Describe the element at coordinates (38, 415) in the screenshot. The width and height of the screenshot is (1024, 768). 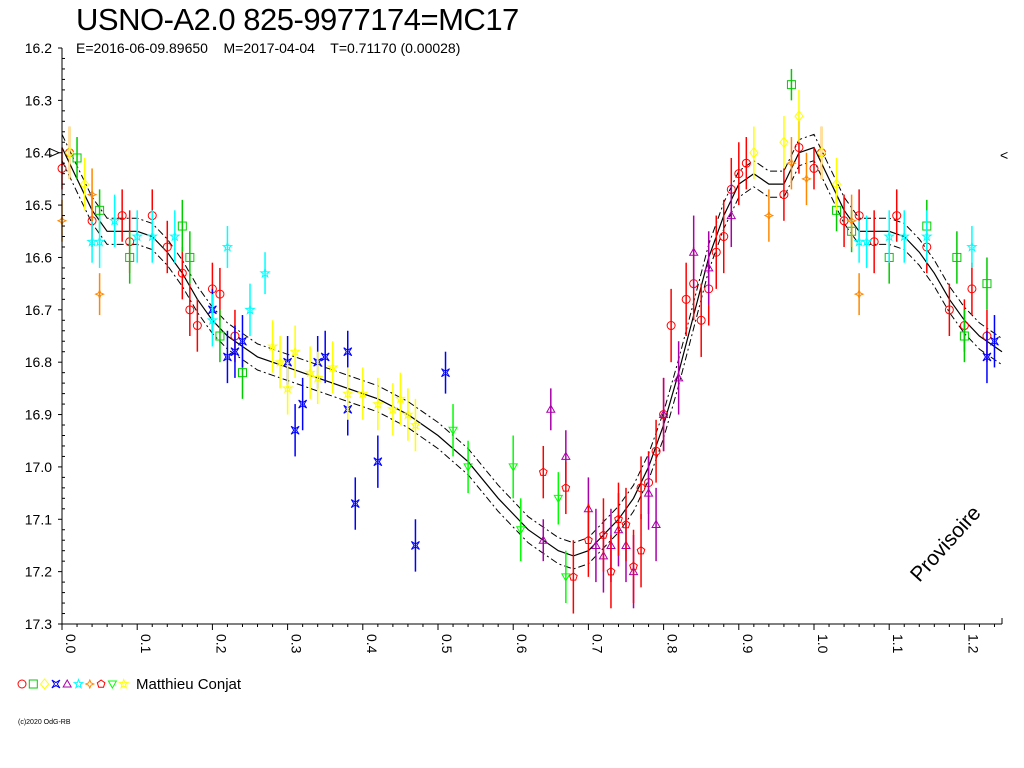
I see `y-tick-label: 16.9` at that location.